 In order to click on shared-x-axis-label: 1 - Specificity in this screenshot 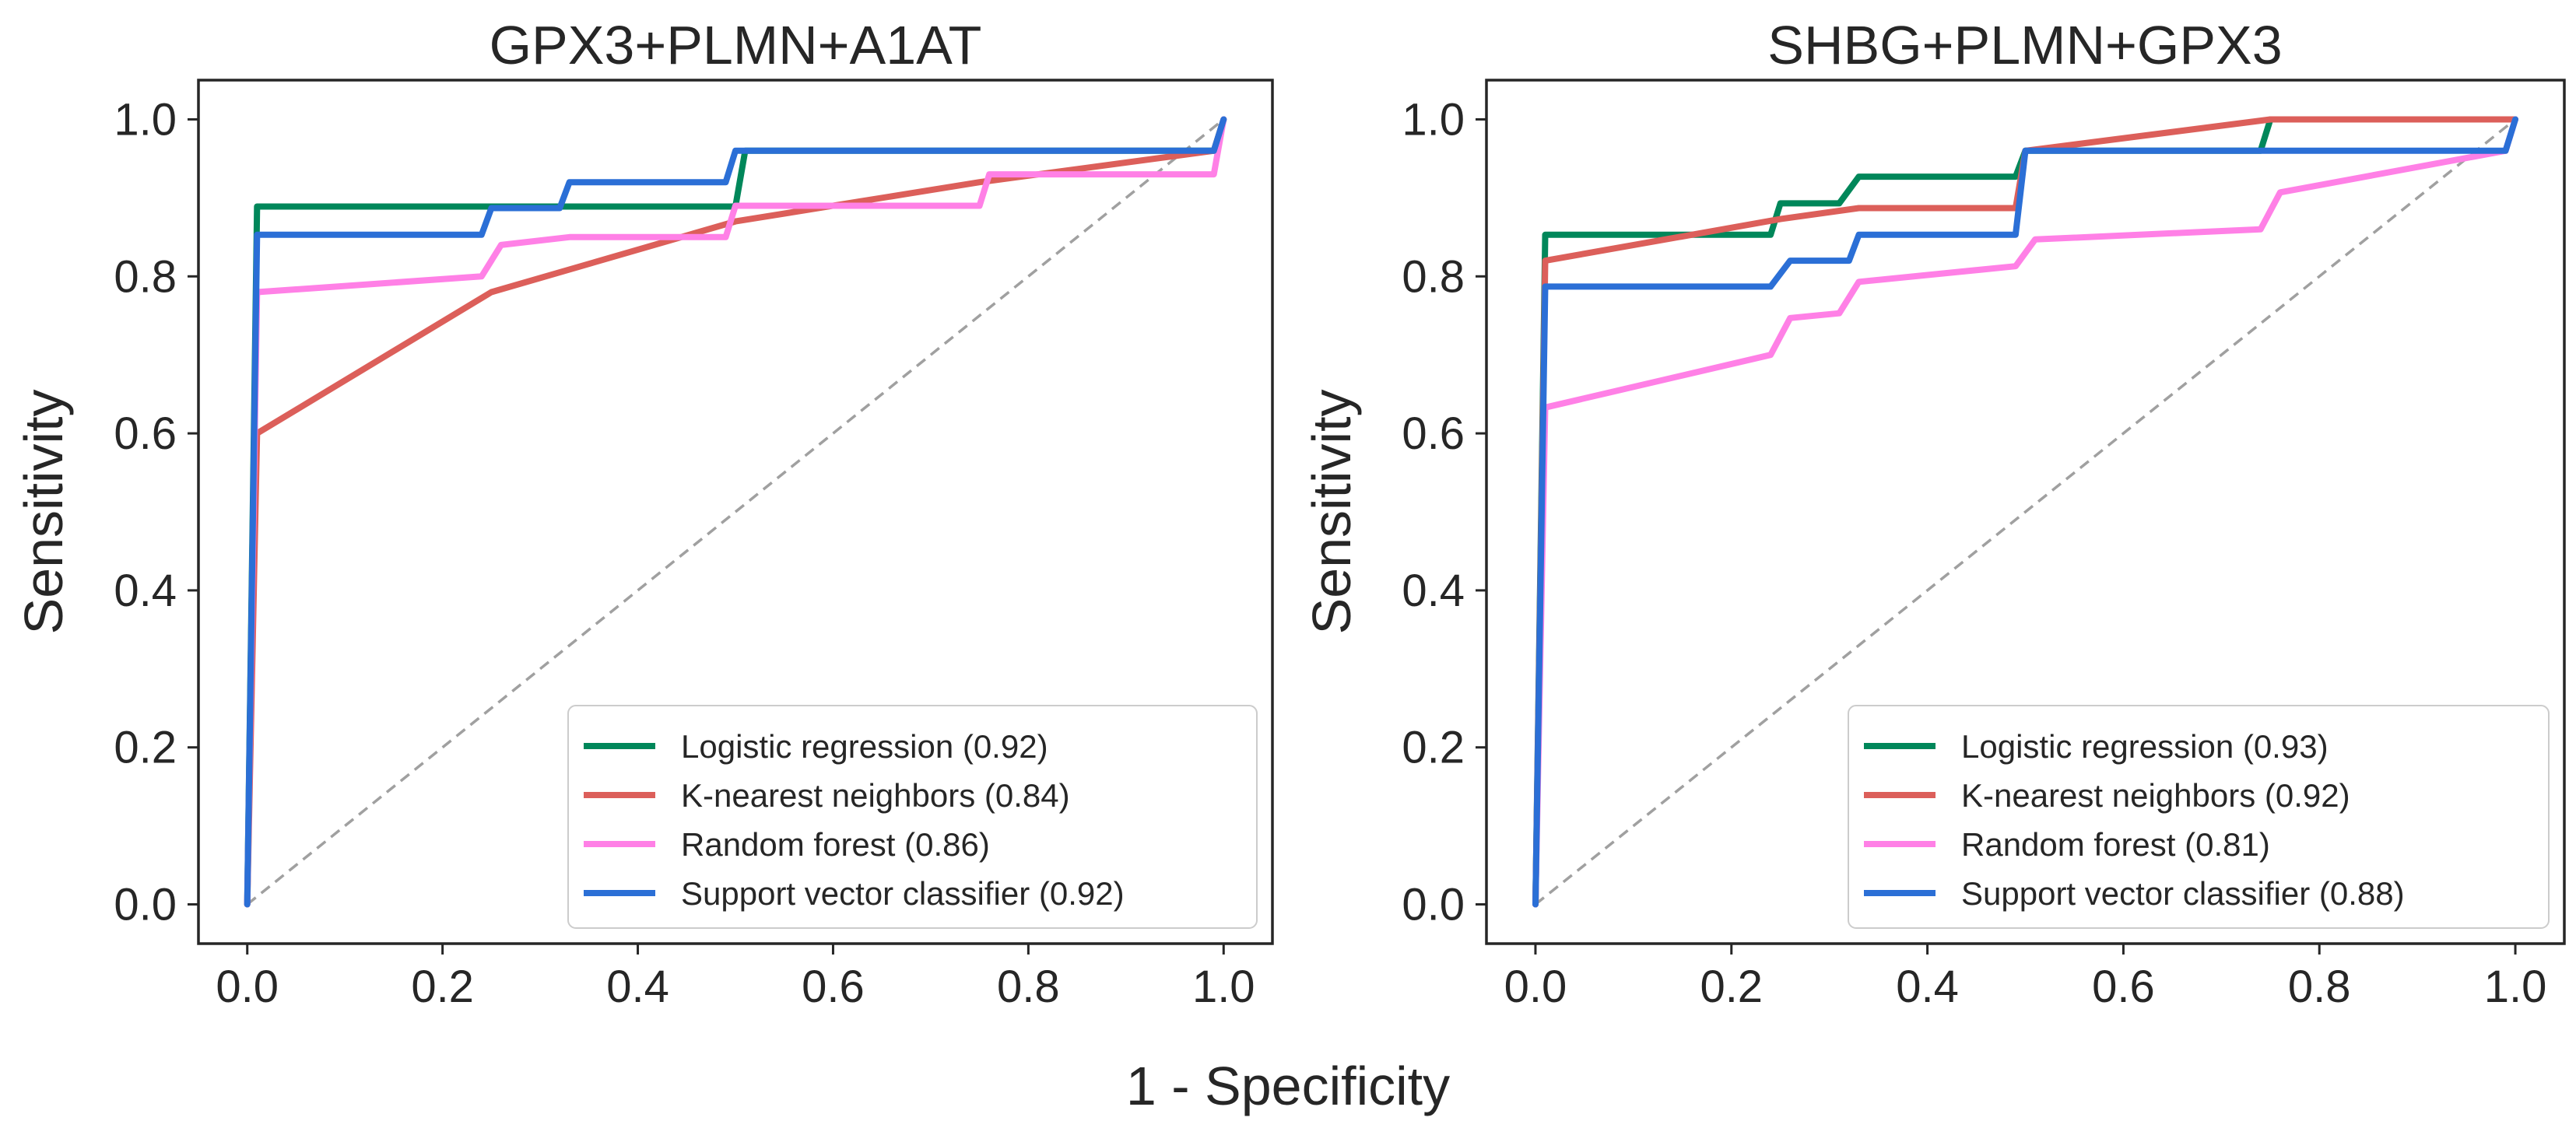, I will do `click(1288, 1086)`.